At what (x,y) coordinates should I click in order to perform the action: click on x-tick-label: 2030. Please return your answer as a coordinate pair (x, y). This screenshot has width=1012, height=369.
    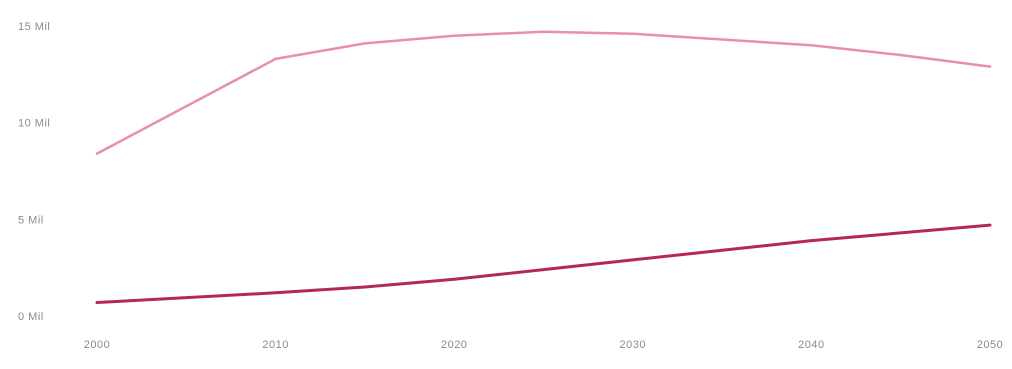
    Looking at the image, I should click on (633, 345).